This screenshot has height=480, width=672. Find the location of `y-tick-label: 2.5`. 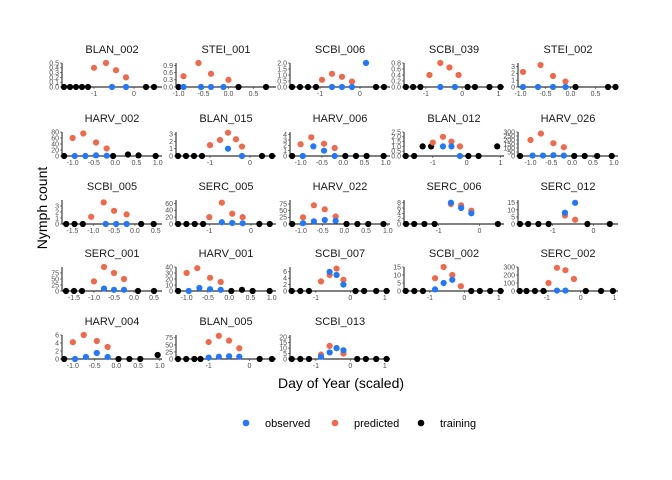

y-tick-label: 2.5 is located at coordinates (396, 132).